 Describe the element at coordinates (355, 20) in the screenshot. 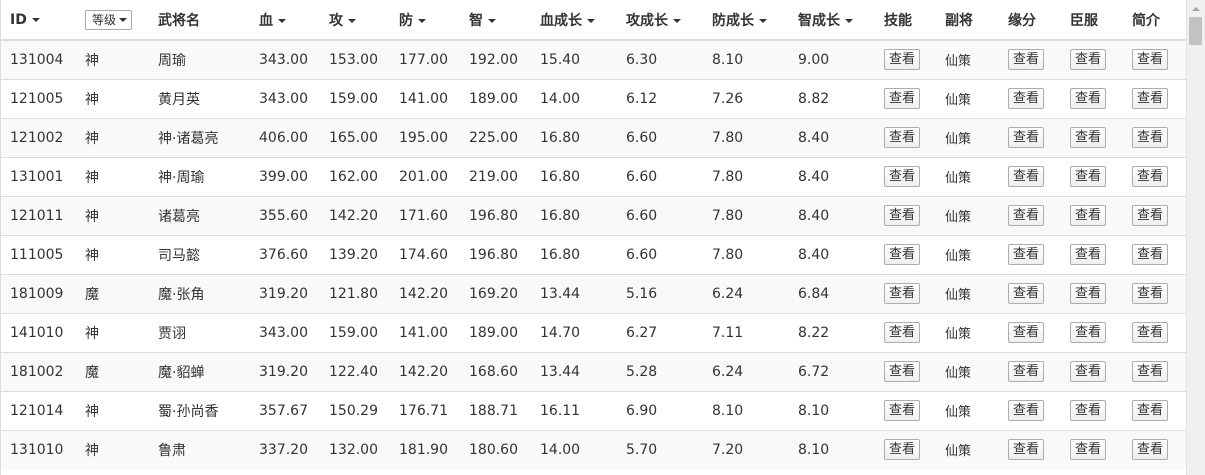

I see `column-atk: 攻` at that location.